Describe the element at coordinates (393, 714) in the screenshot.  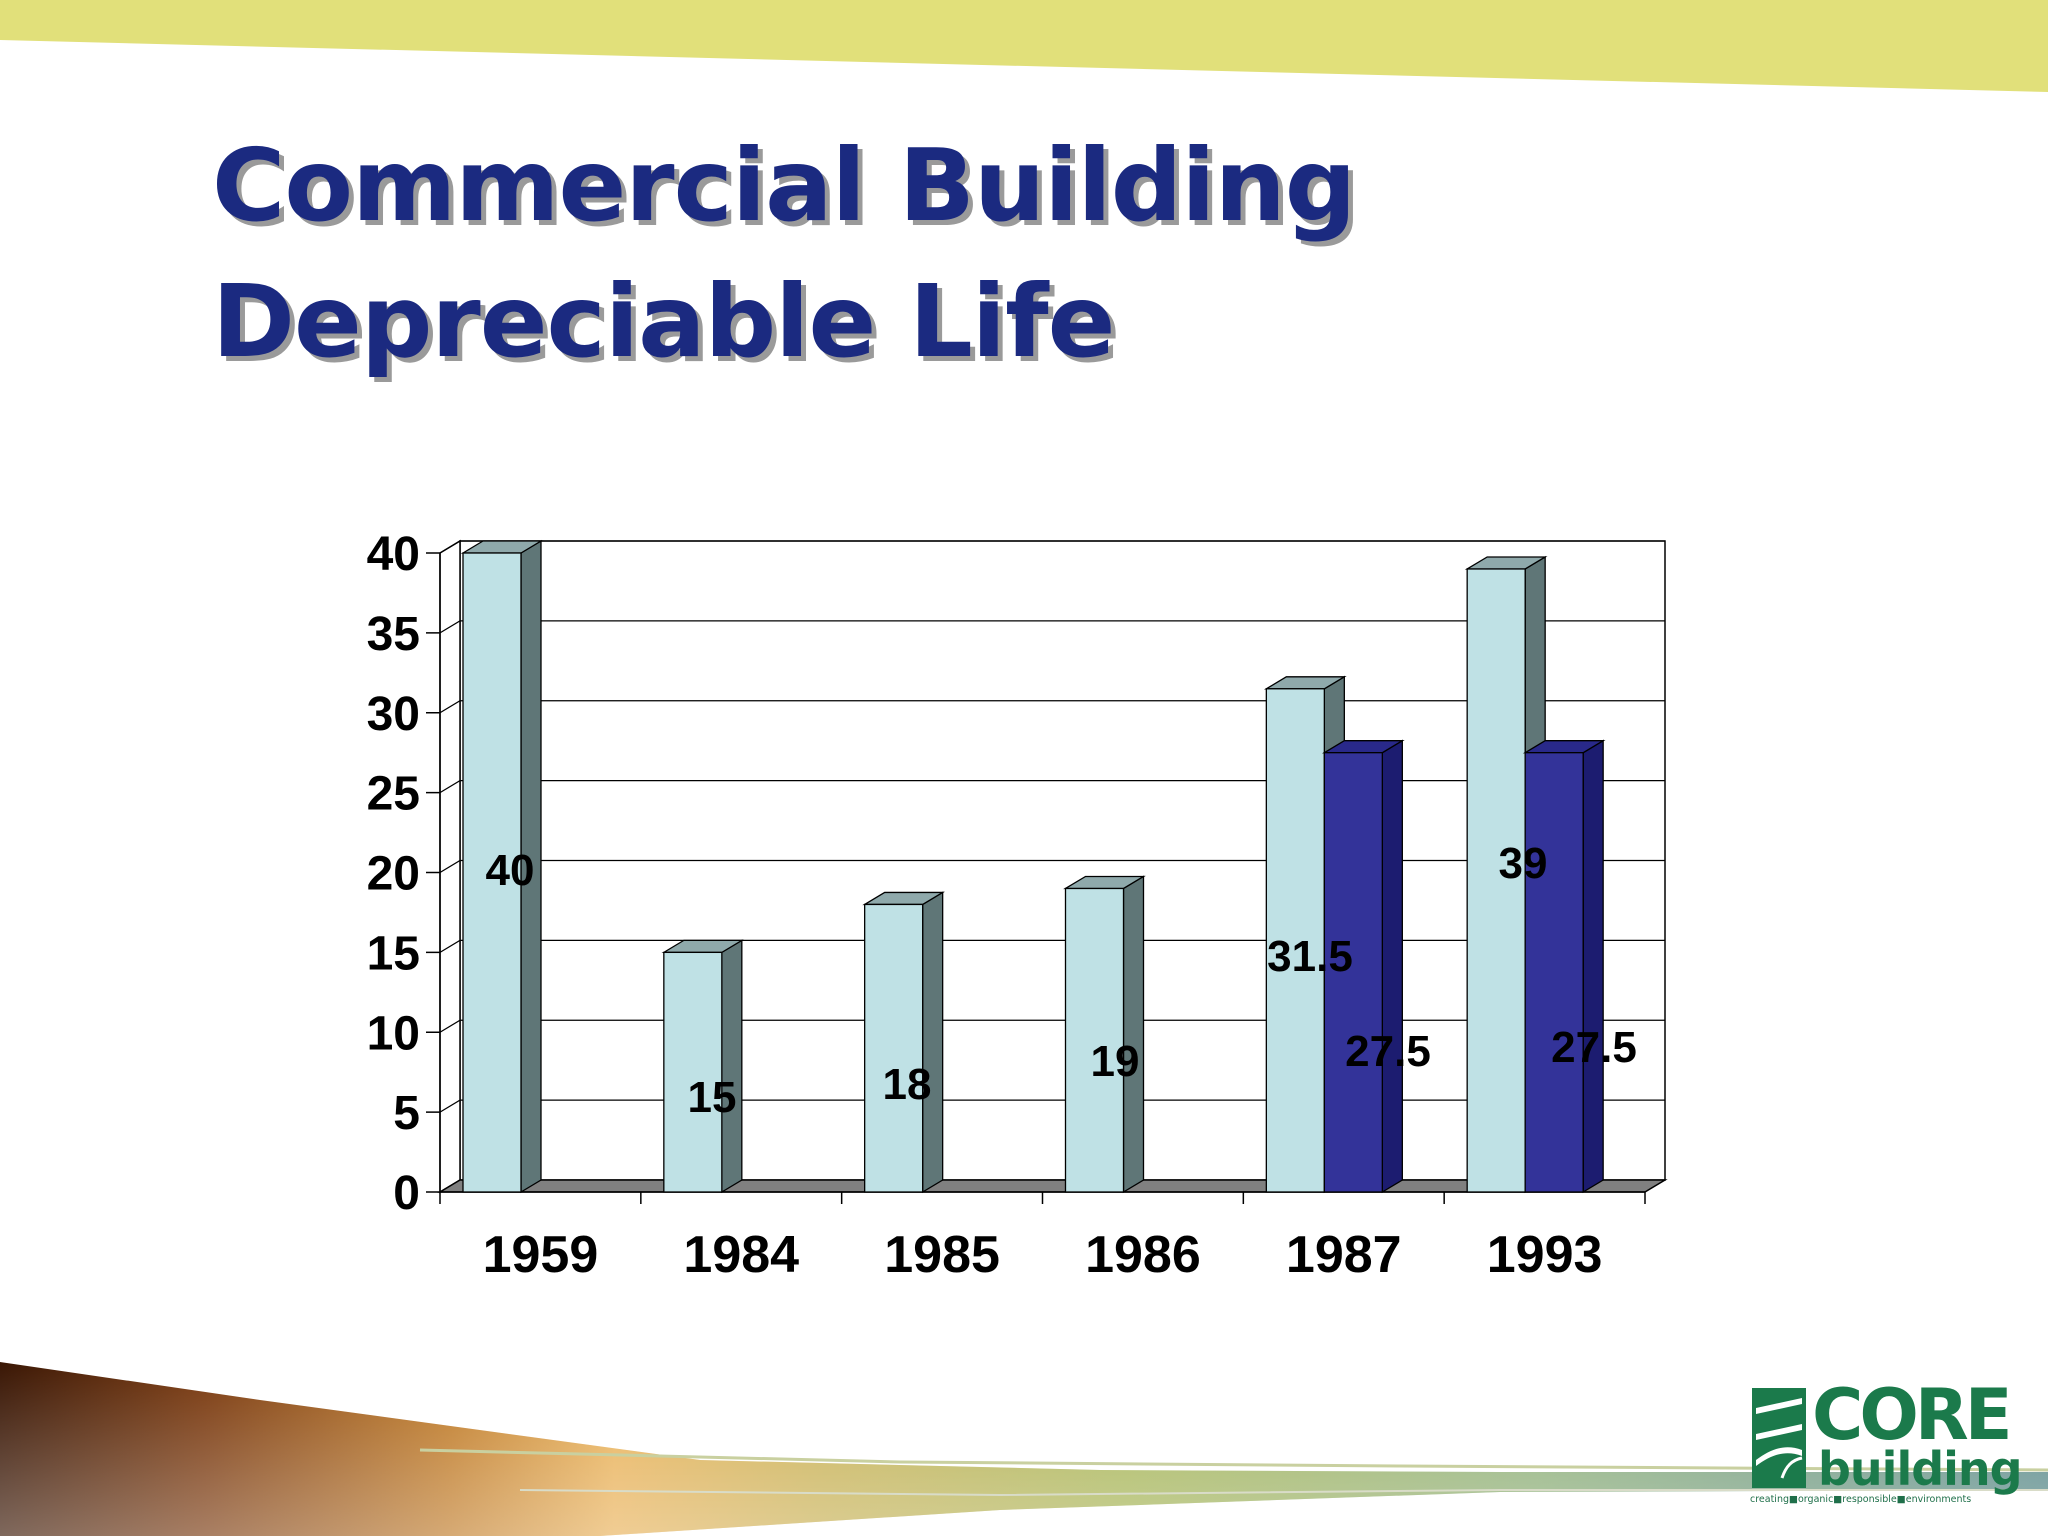
I see `y-tick-label: 30` at that location.